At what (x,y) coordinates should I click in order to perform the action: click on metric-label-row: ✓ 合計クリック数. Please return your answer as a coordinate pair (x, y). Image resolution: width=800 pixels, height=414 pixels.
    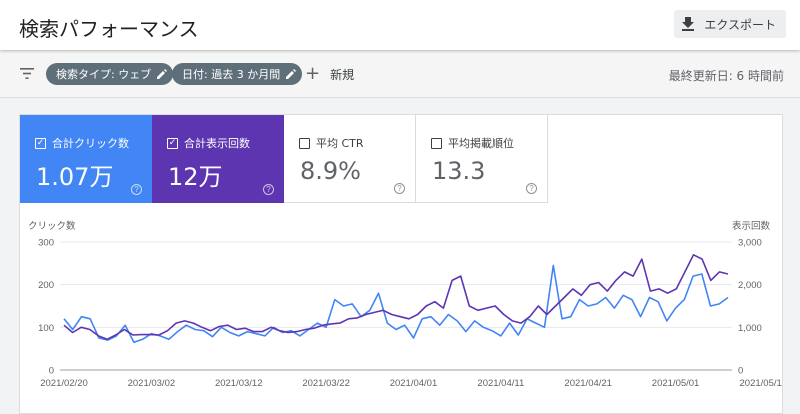
    Looking at the image, I should click on (82, 143).